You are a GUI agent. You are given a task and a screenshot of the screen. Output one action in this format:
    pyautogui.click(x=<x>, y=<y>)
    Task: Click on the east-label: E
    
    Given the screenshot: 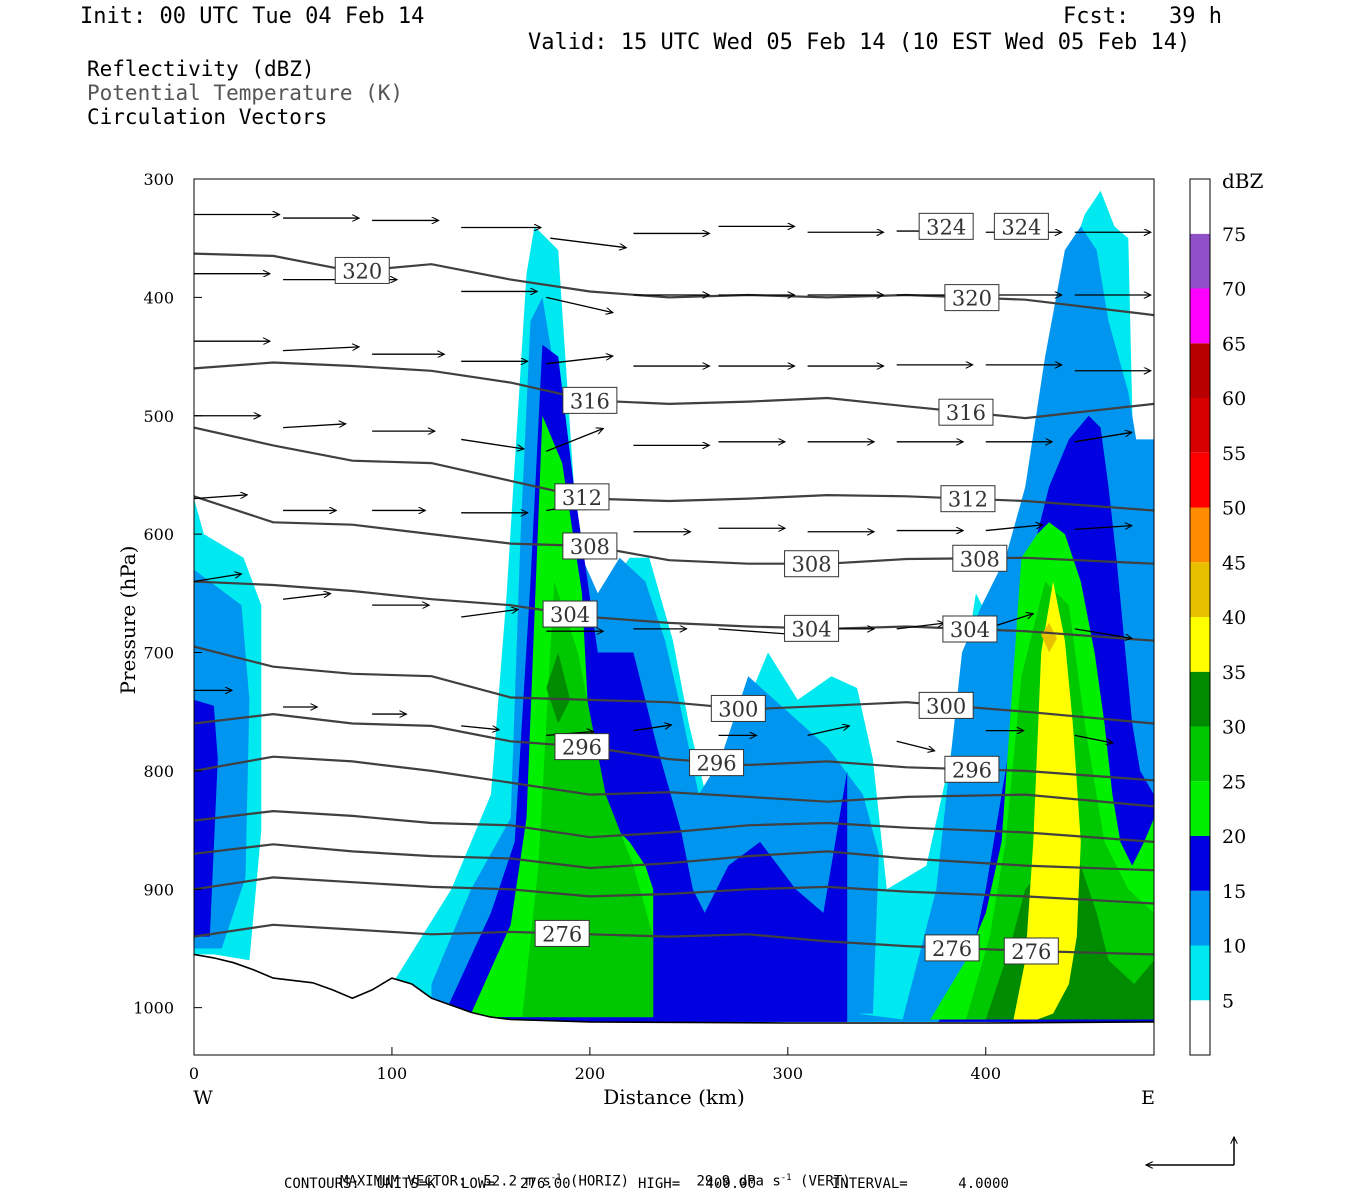 What is the action you would take?
    pyautogui.click(x=1148, y=1098)
    